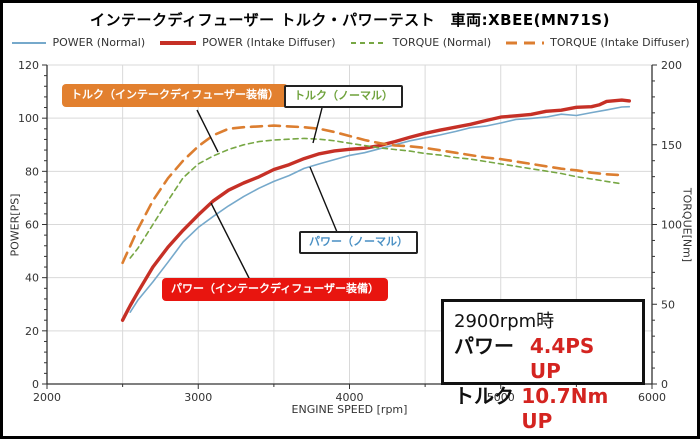 The height and width of the screenshot is (439, 700). What do you see at coordinates (29, 42) in the screenshot?
I see `power-normal-line-swatch` at bounding box center [29, 42].